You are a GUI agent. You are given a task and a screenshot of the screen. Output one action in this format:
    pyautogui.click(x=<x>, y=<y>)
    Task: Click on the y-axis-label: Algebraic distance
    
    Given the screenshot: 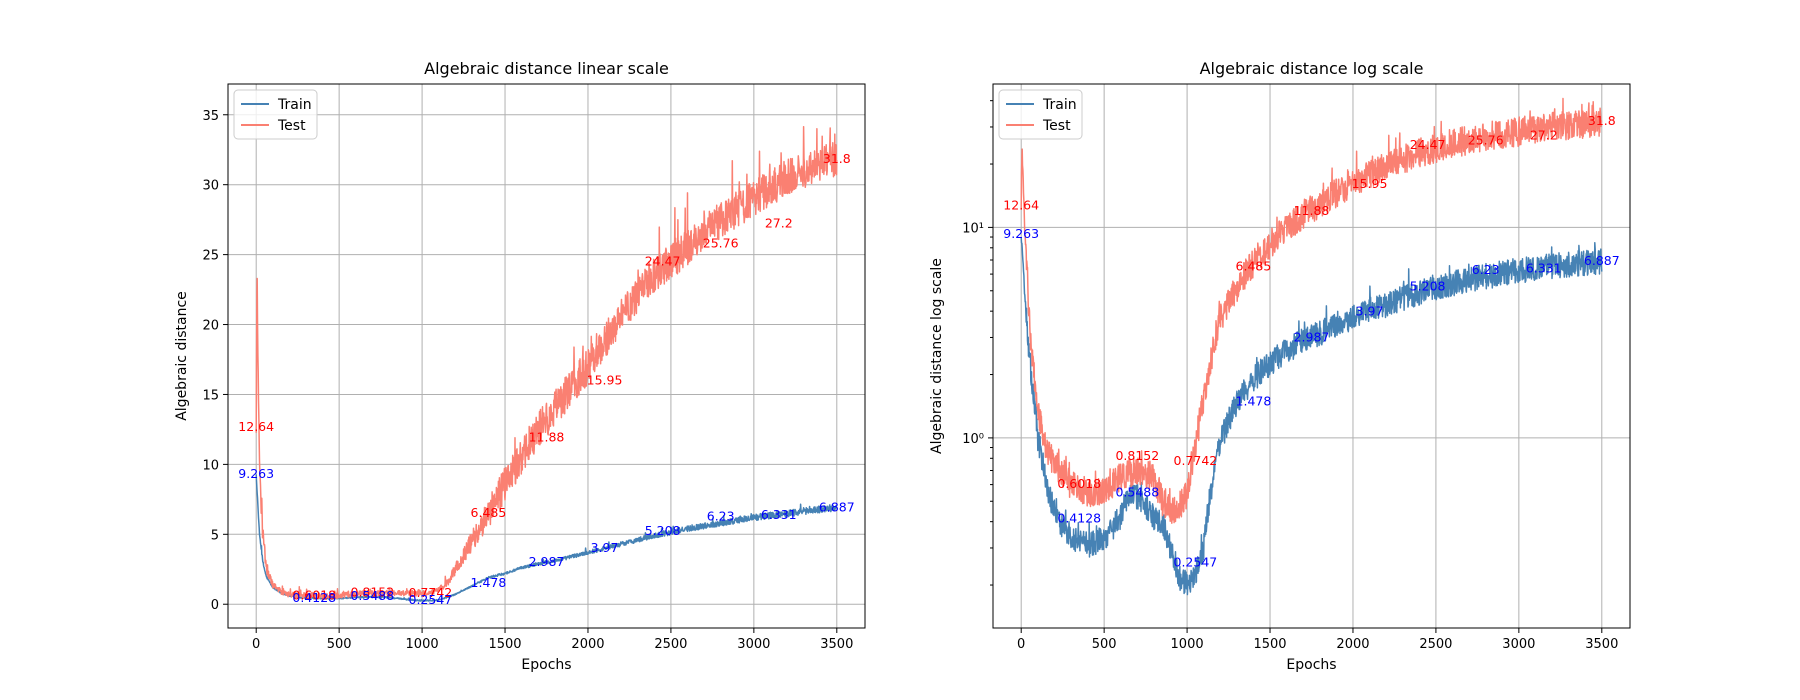 What is the action you would take?
    pyautogui.click(x=182, y=356)
    